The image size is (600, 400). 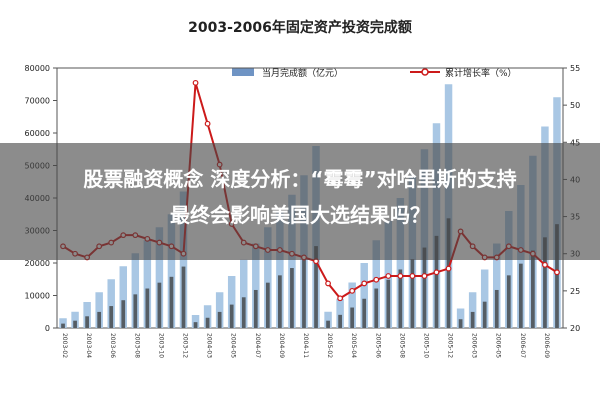 What do you see at coordinates (522, 345) in the screenshot?
I see `x-tick-label: 2006-07` at bounding box center [522, 345].